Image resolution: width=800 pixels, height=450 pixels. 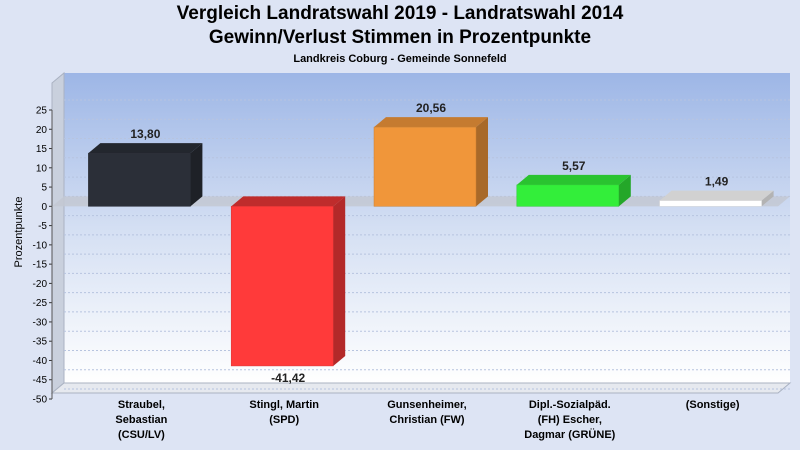 What do you see at coordinates (40, 303) in the screenshot?
I see `y-tick-label: -25` at bounding box center [40, 303].